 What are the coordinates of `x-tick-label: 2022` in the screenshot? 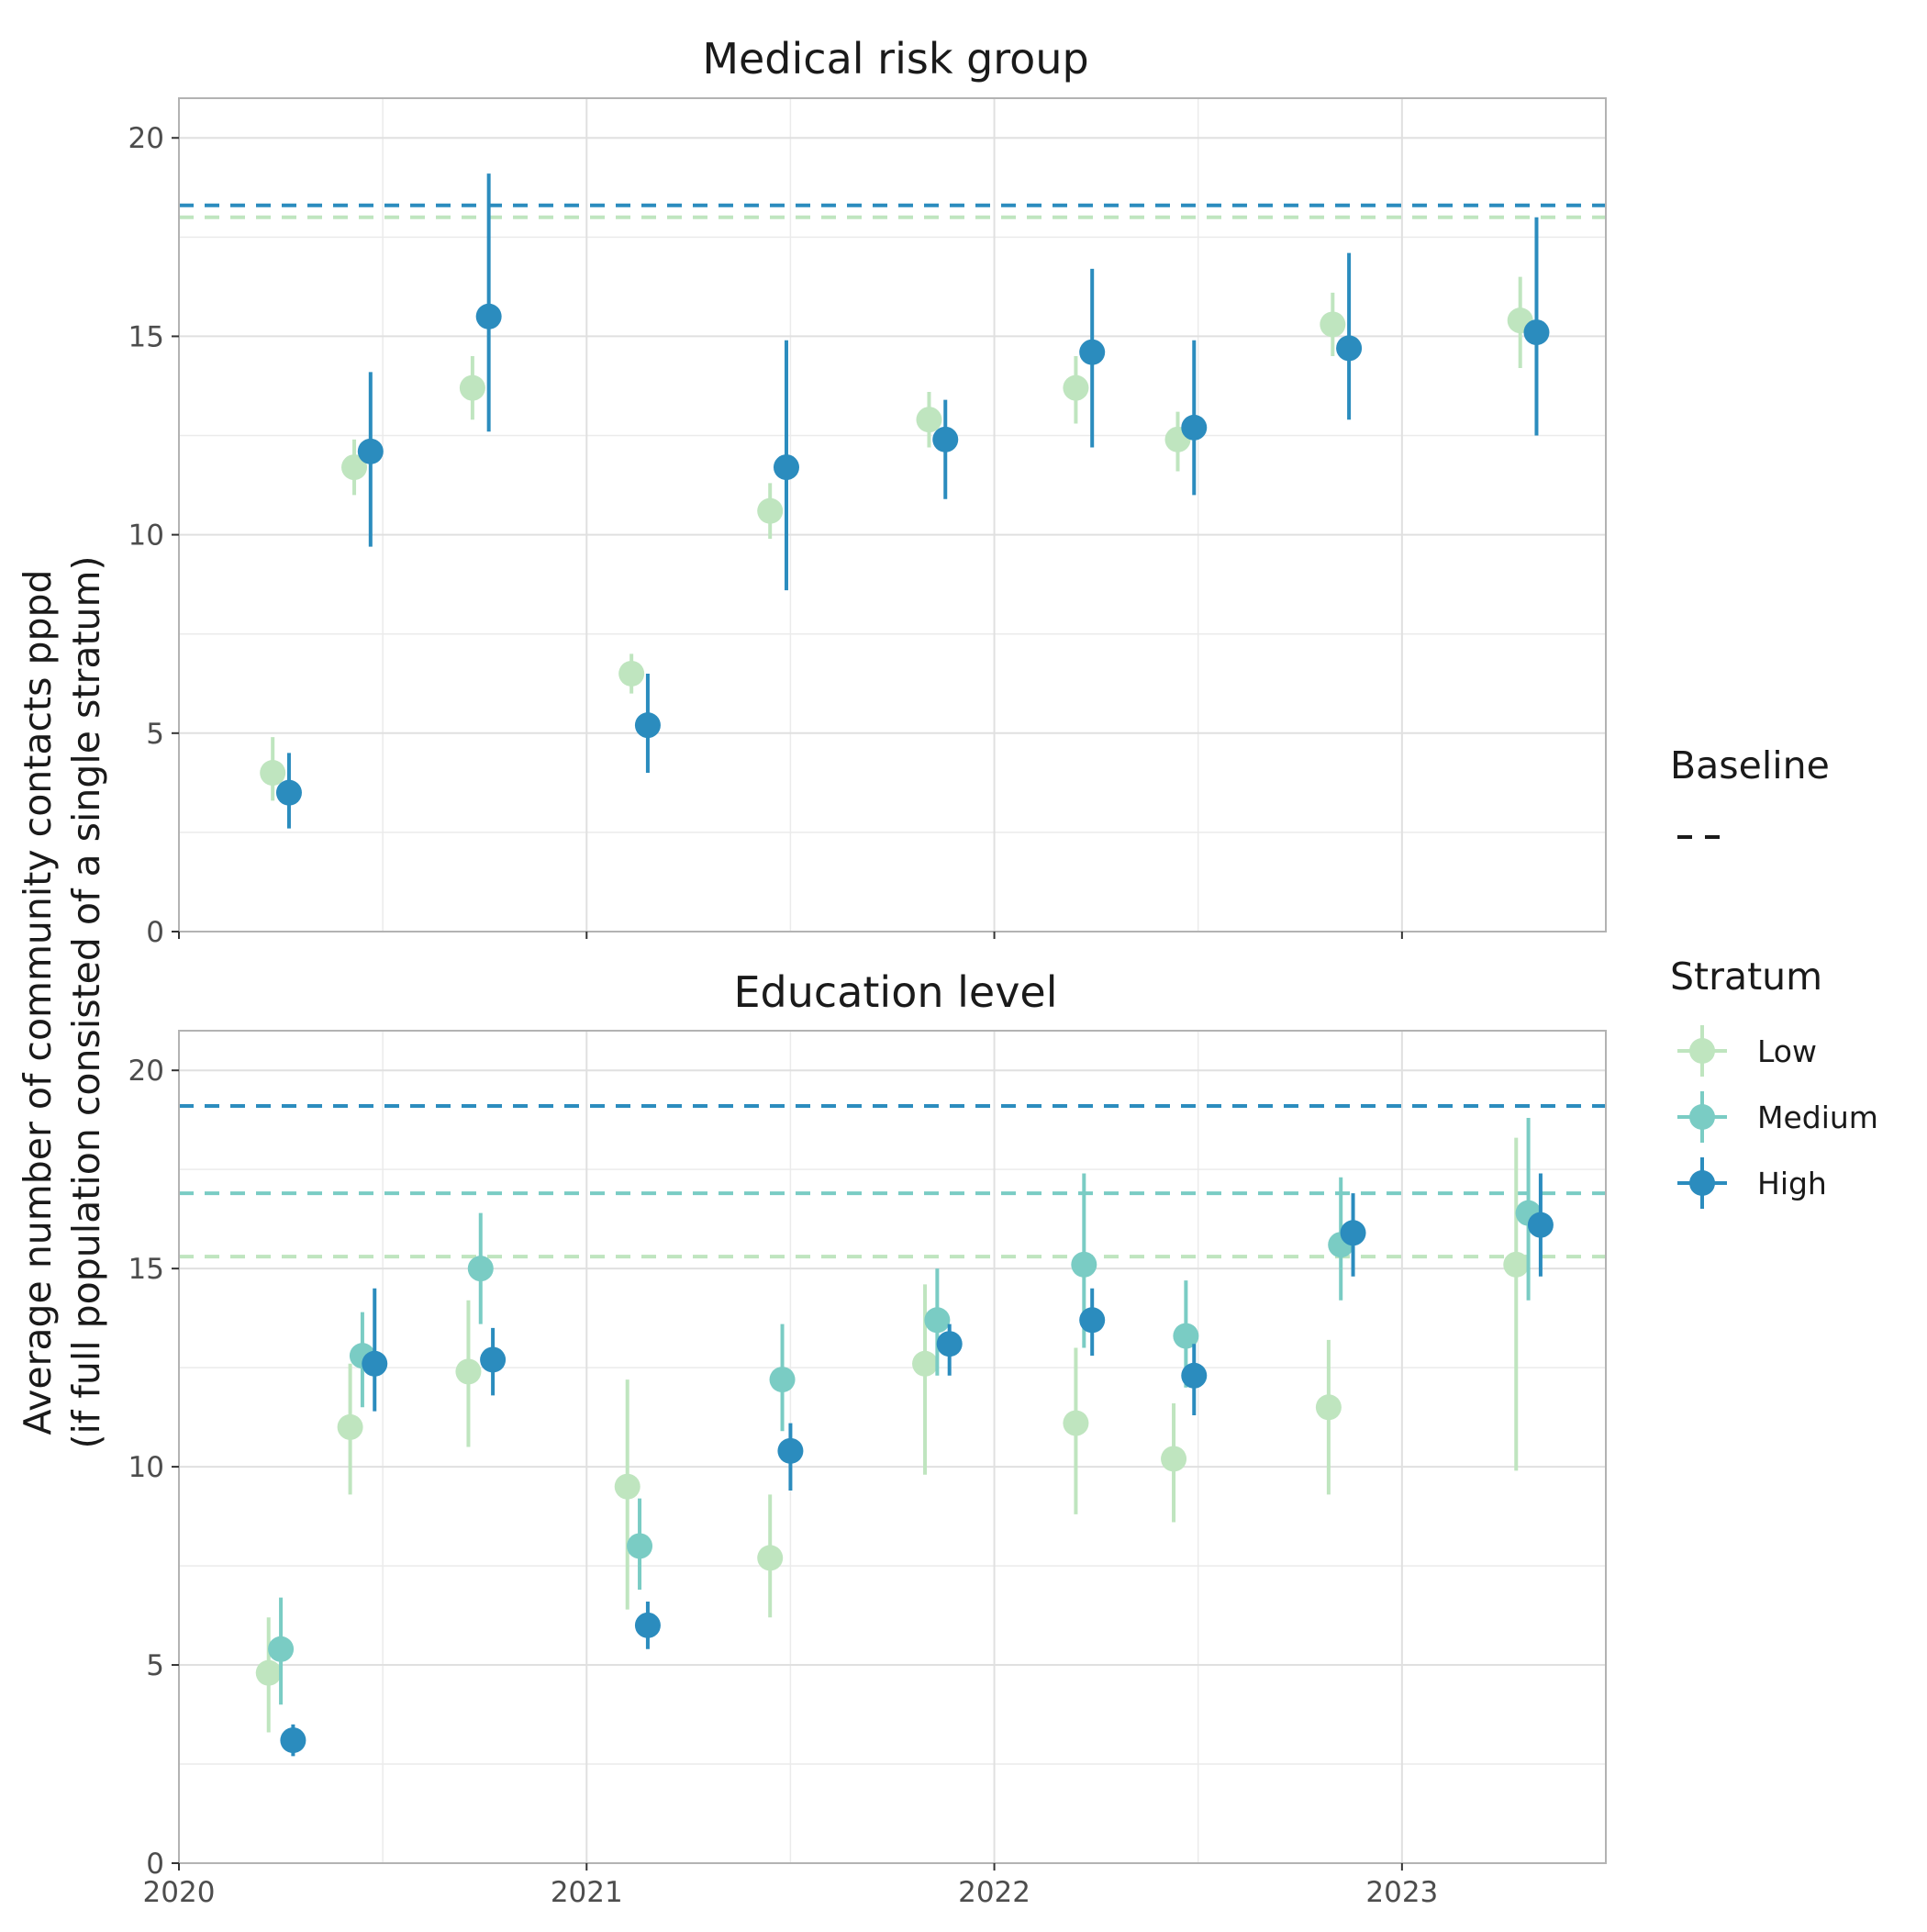 It's located at (994, 1892).